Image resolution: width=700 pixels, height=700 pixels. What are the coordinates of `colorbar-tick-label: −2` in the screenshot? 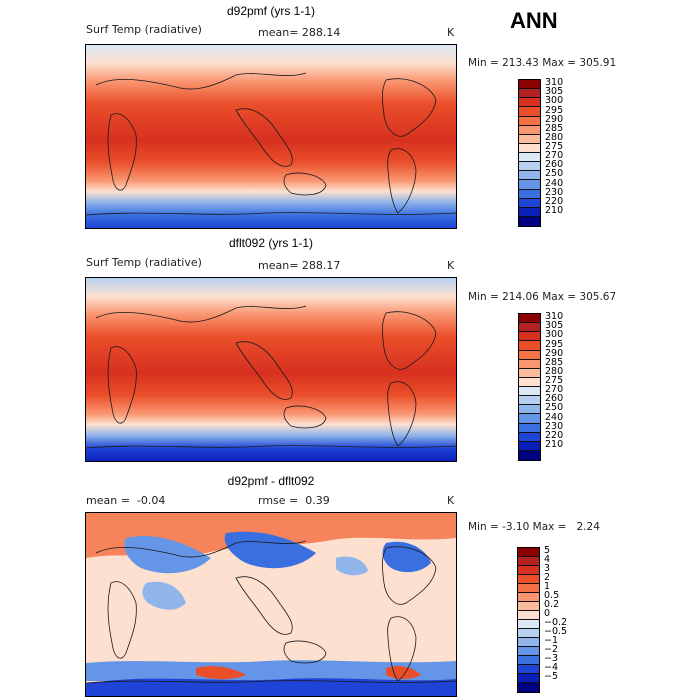 It's located at (551, 649).